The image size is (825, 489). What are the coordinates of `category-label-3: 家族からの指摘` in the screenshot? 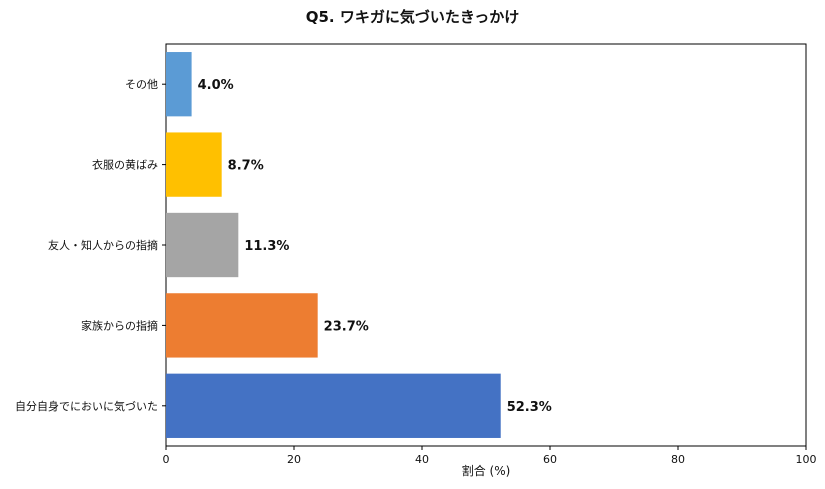 It's located at (119, 325).